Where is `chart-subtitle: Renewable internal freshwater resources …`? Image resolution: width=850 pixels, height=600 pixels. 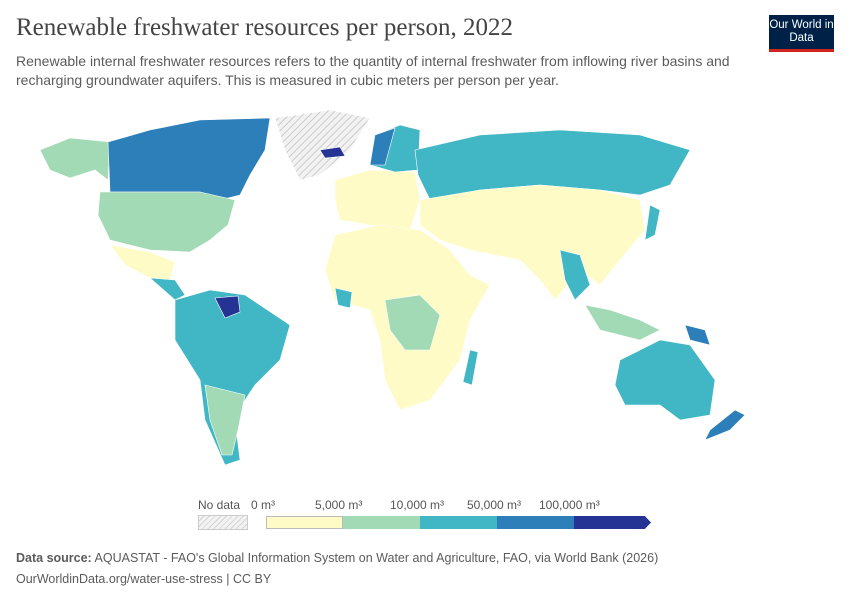
chart-subtitle: Renewable internal freshwater resources … is located at coordinates (373, 70).